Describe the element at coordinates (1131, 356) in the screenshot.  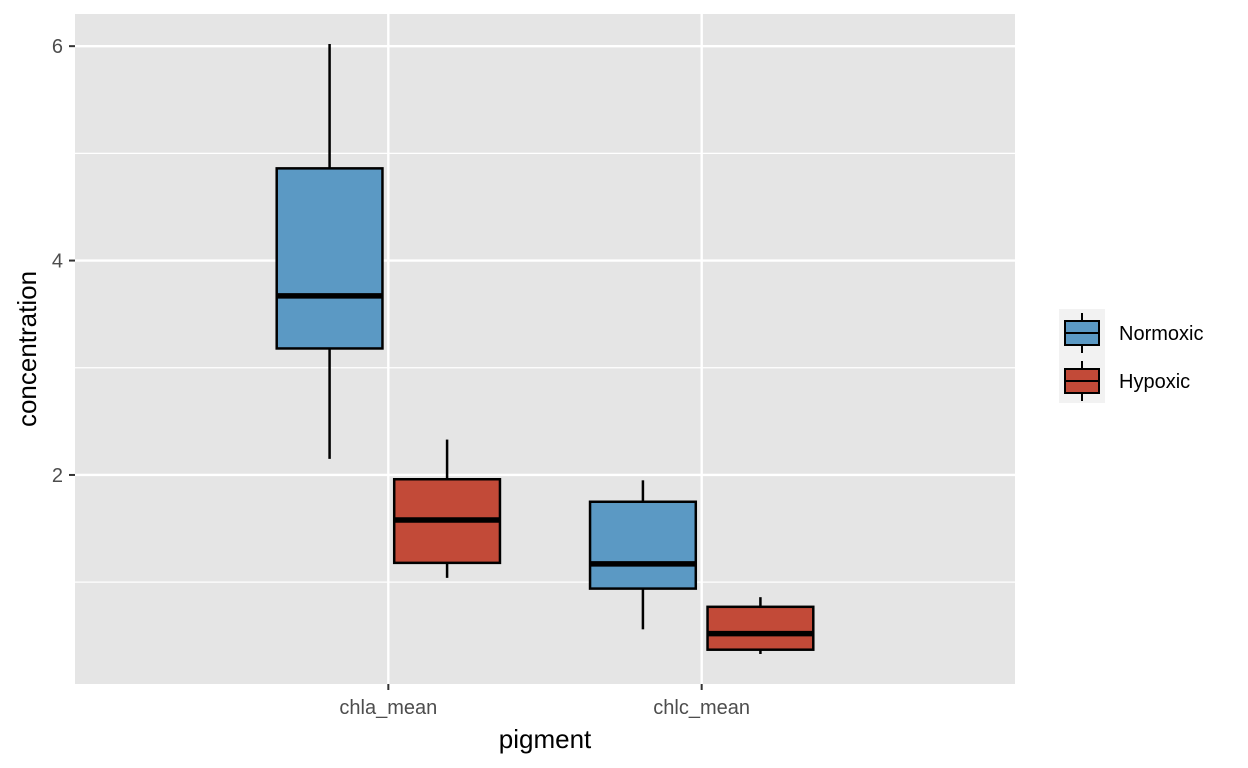
I see `legend: Normoxic Hypoxic` at that location.